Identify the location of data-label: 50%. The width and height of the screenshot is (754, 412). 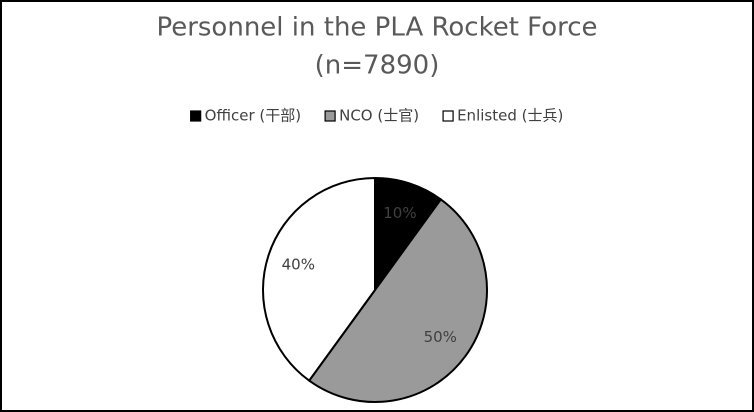
(440, 337).